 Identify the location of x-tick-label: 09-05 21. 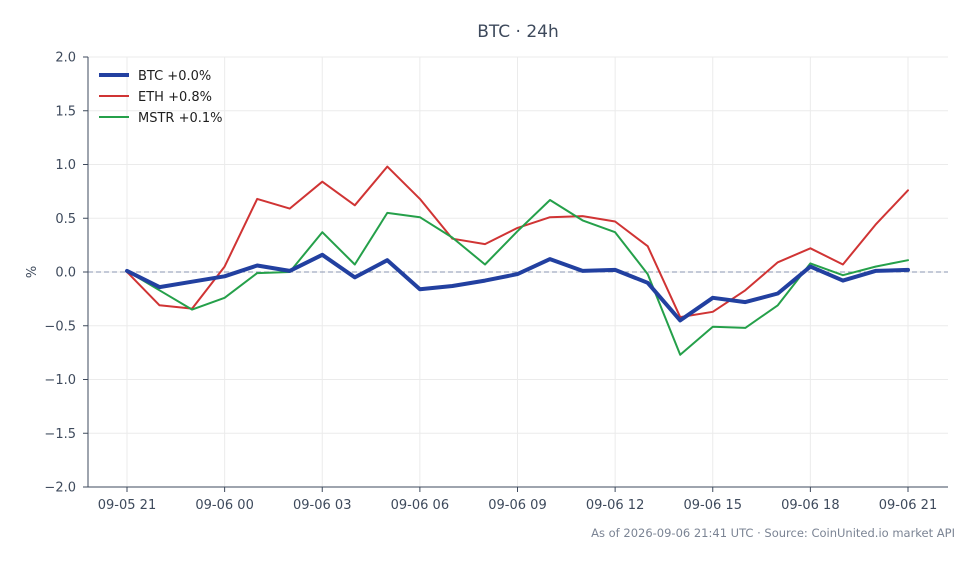
(127, 505).